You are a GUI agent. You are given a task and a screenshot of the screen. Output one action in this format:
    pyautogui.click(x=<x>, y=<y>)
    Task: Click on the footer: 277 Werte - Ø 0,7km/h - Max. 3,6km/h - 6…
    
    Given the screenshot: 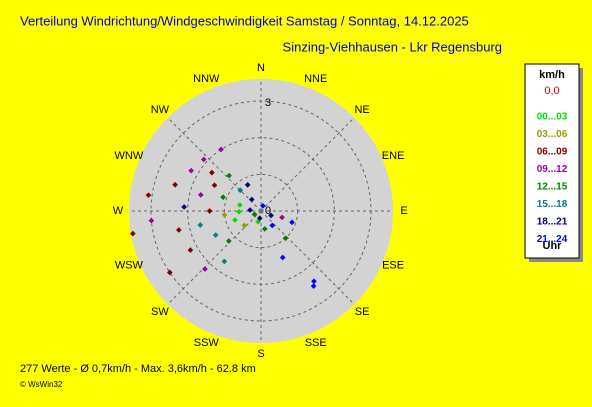 What is the action you would take?
    pyautogui.click(x=138, y=369)
    